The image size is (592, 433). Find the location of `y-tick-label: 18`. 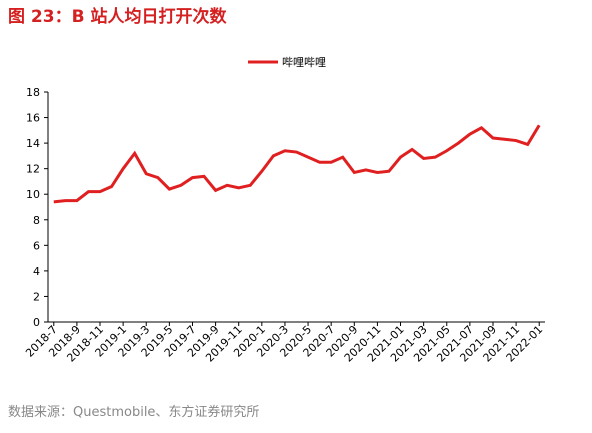

y-tick-label: 18 is located at coordinates (33, 92).